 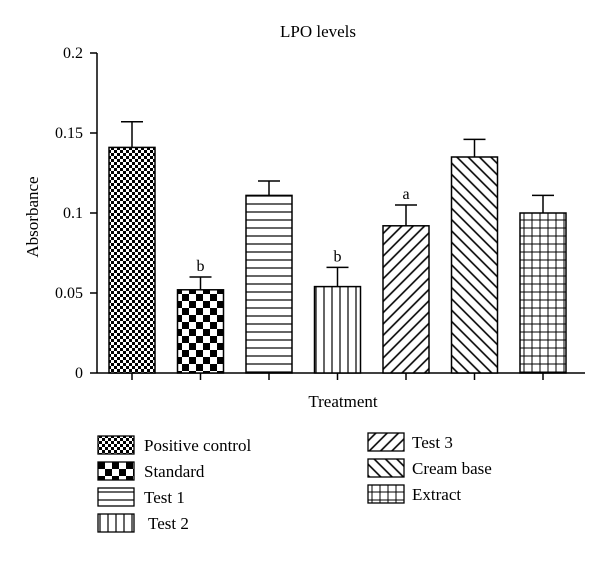 What do you see at coordinates (69, 133) in the screenshot?
I see `y-tick-label: 0.15` at bounding box center [69, 133].